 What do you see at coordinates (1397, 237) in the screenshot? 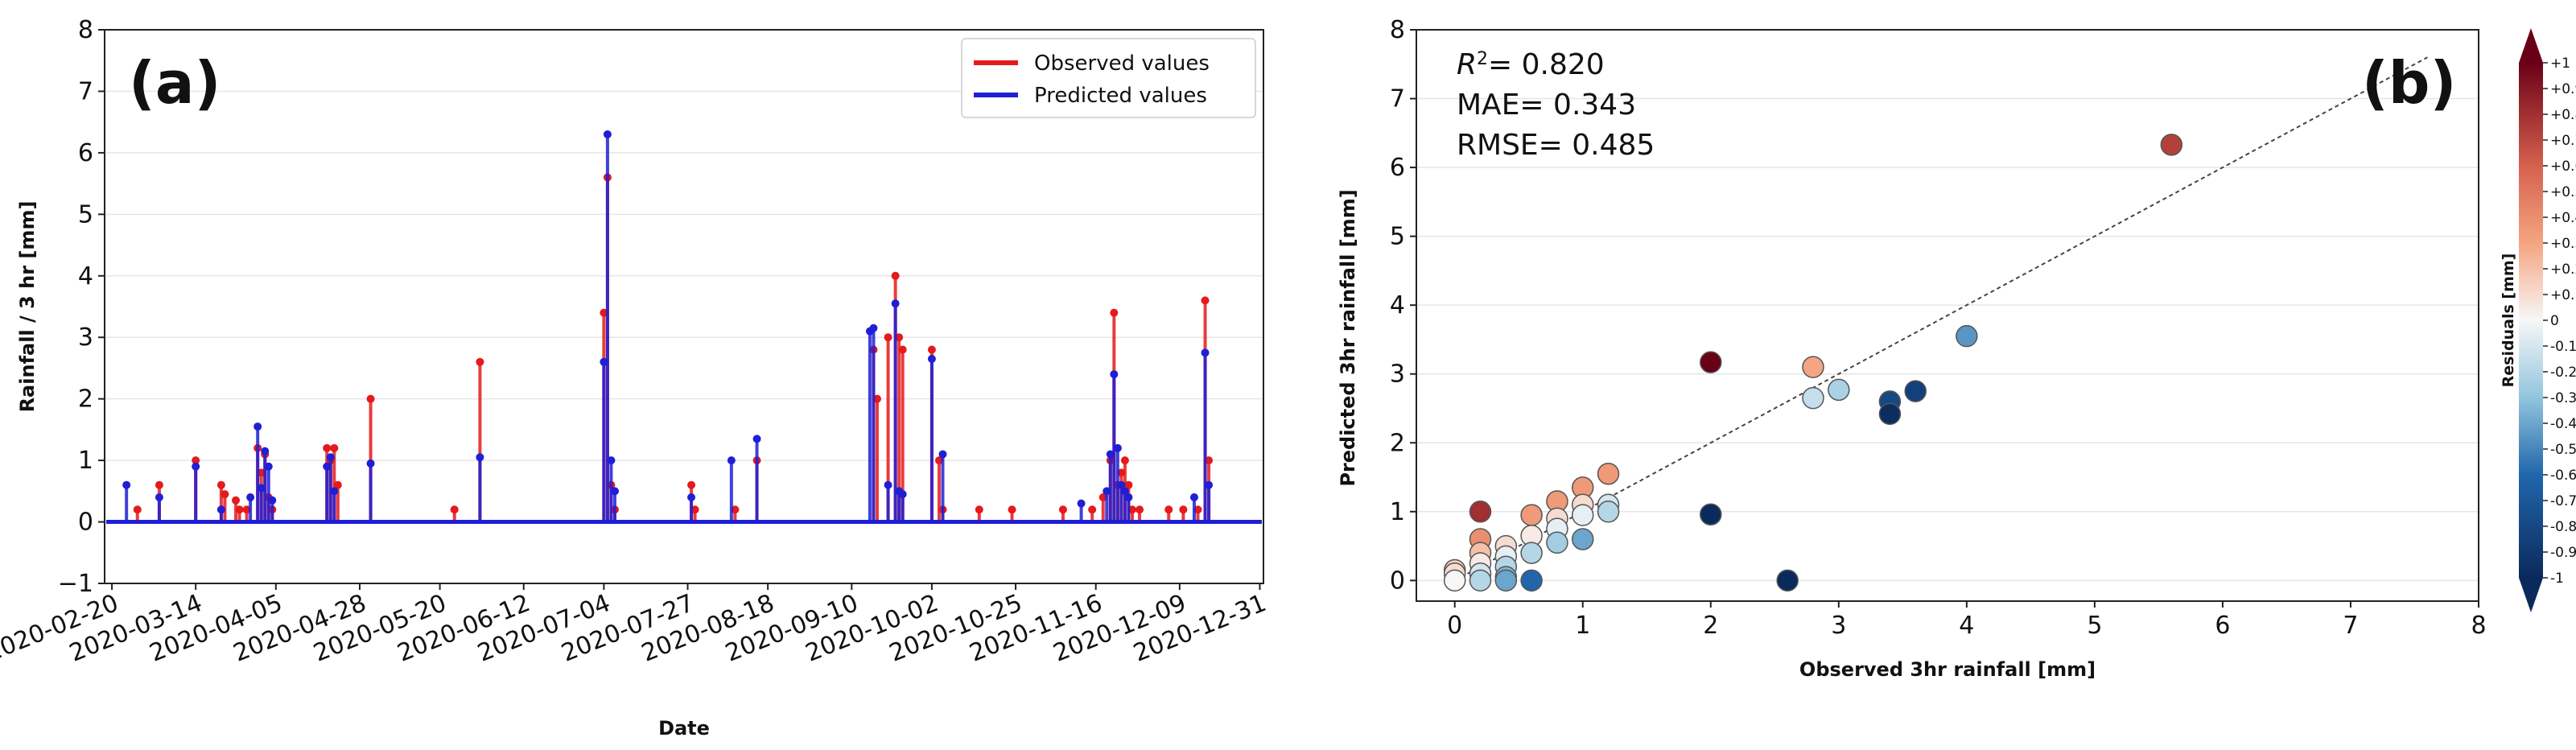
I see `b-y-tick-label: 5` at bounding box center [1397, 237].